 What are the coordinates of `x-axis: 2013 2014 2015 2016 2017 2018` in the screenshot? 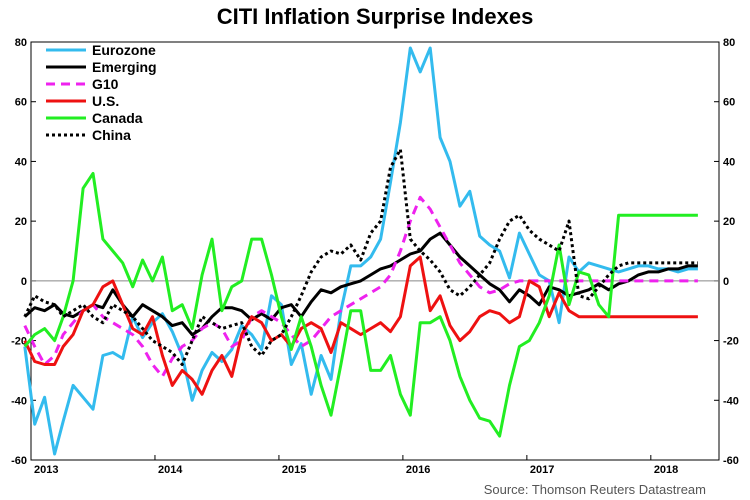 It's located at (354, 465).